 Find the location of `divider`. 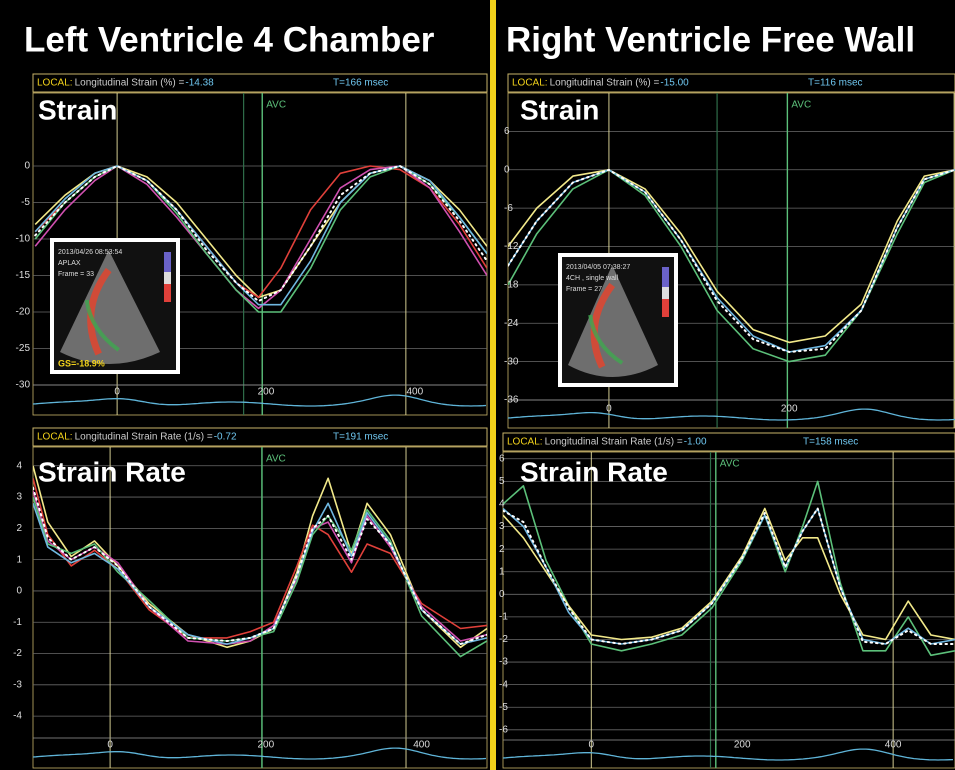

divider is located at coordinates (493, 385).